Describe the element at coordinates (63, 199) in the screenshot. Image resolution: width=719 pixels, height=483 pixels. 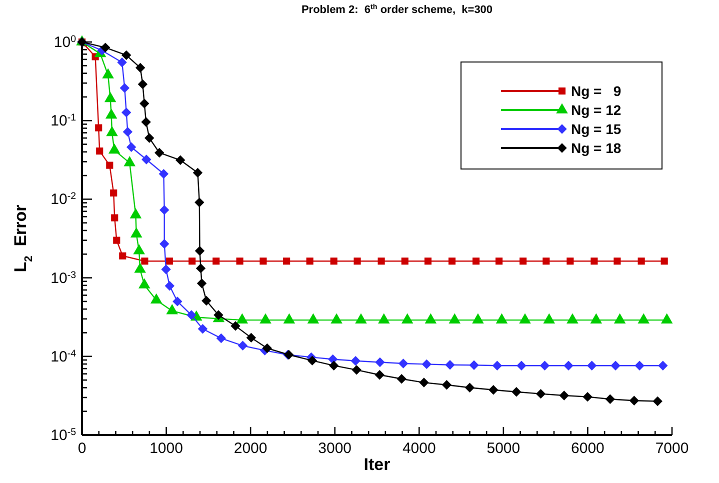
I see `y-tick-label: 10$^{-2}$` at that location.